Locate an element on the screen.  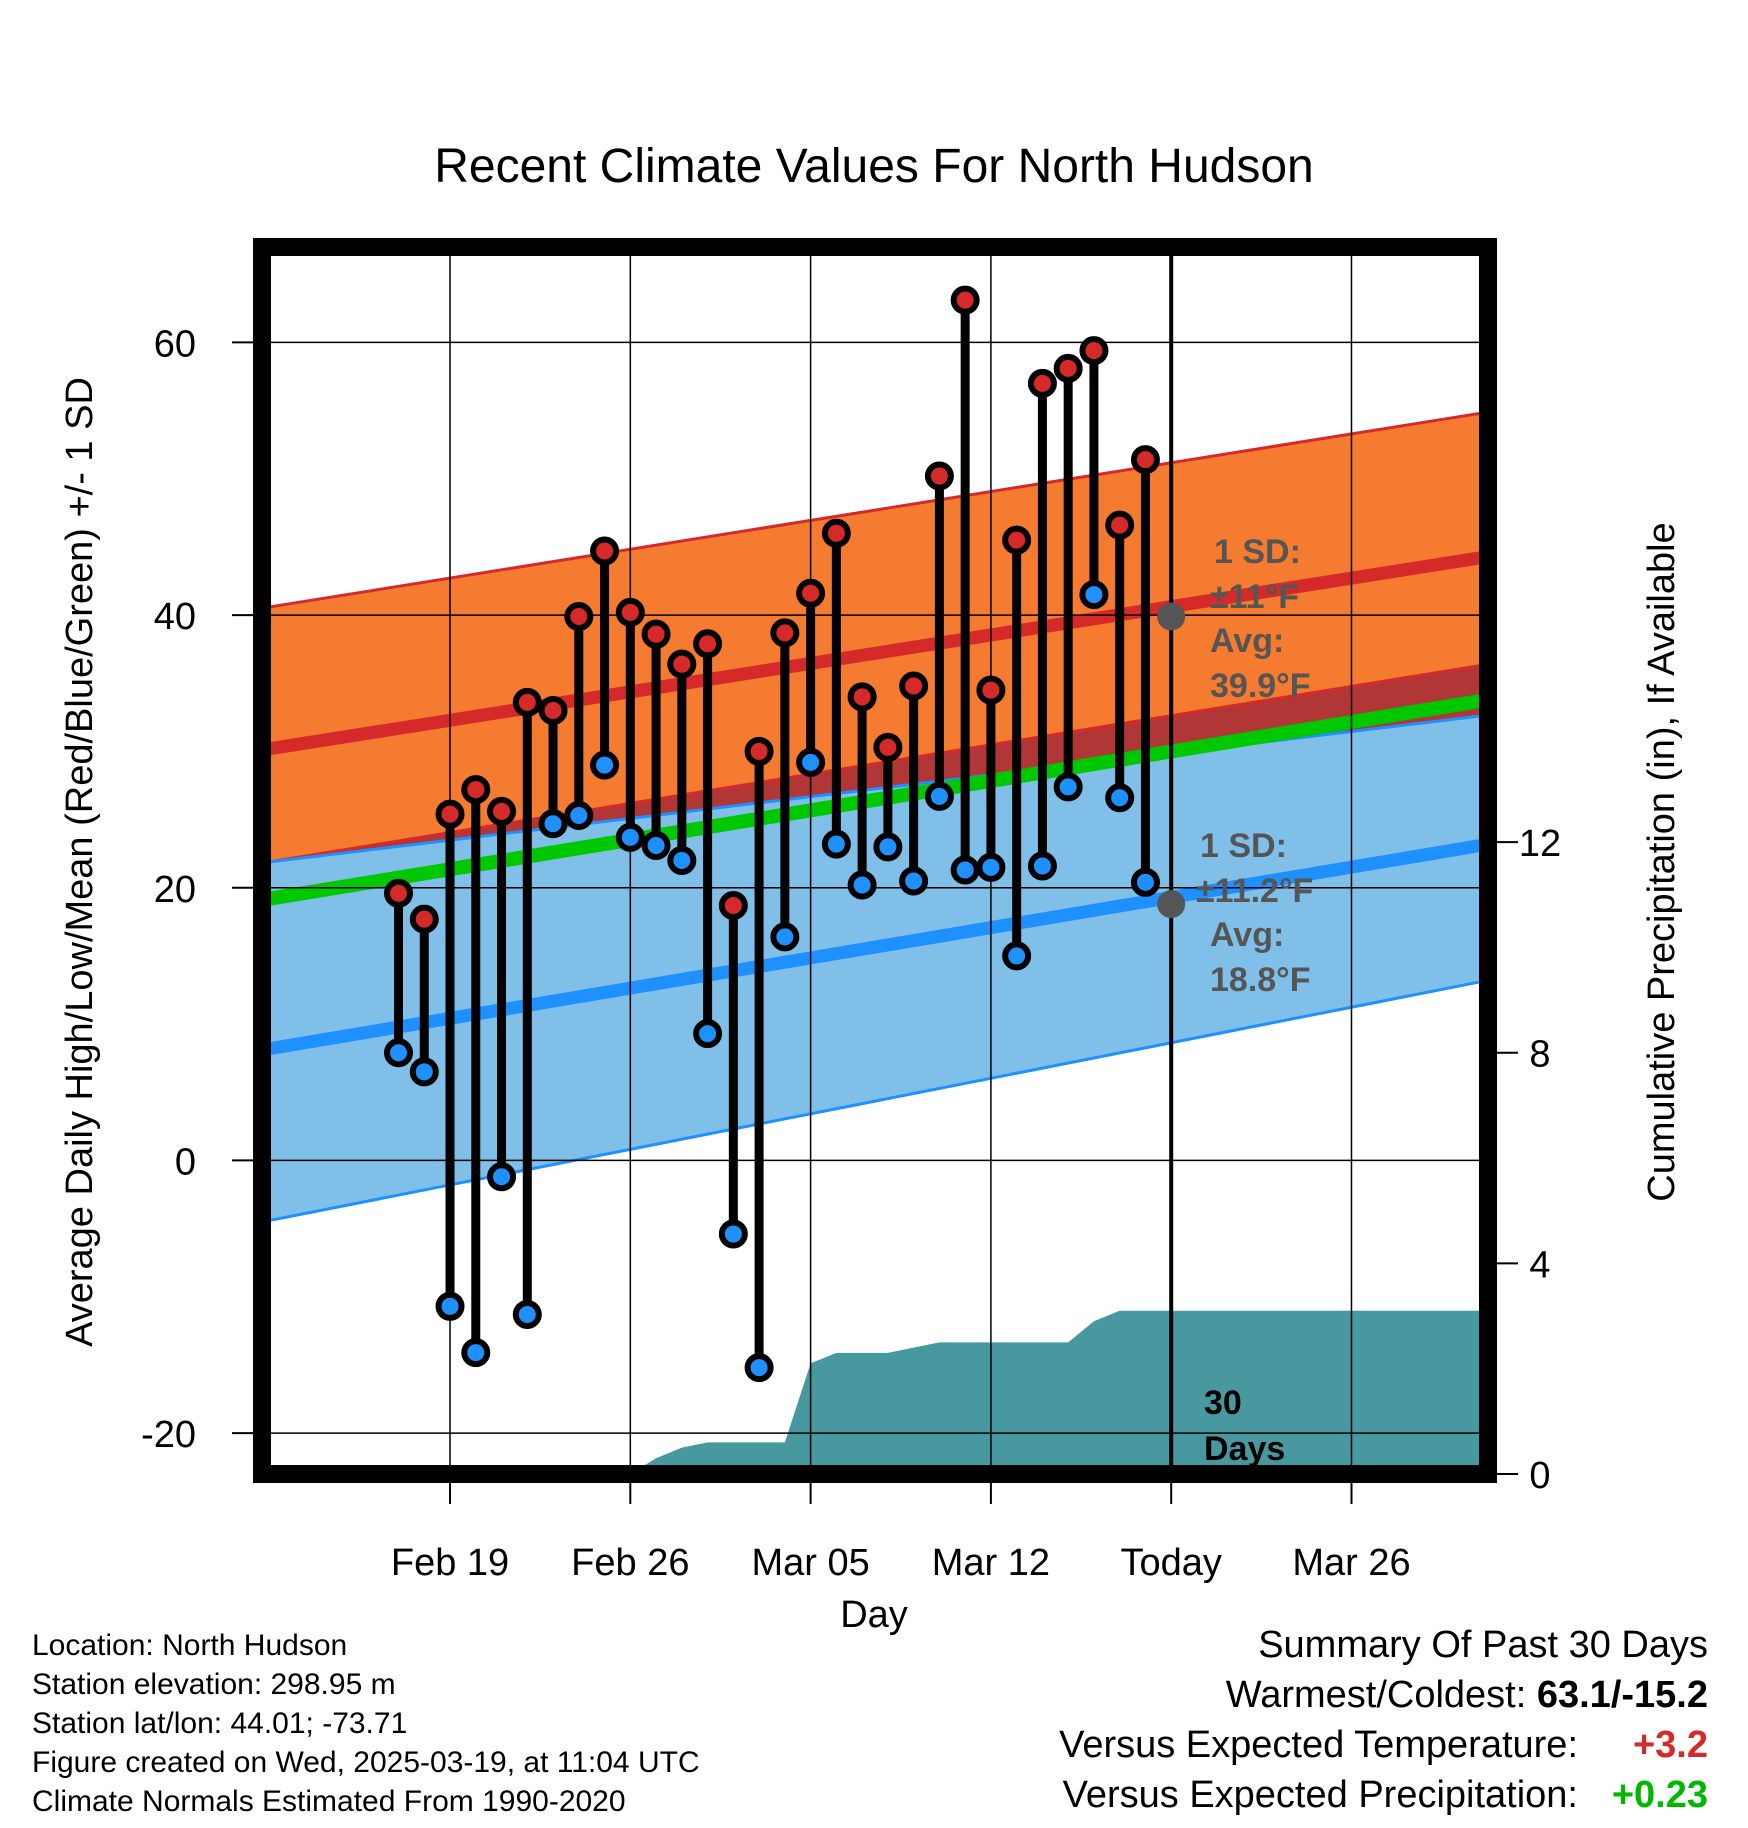
location-text: Location: North Hudson is located at coordinates (190, 1645).